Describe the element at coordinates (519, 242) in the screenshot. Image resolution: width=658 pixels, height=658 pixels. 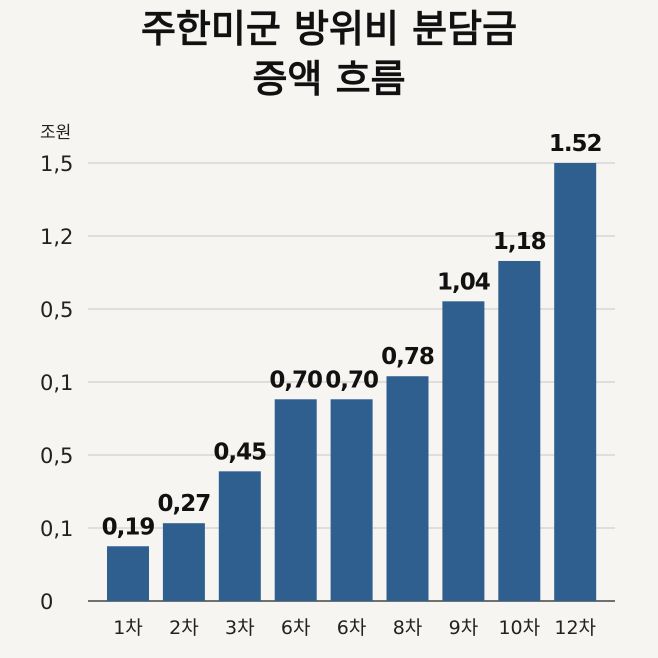
I see `data-label: 1,18` at that location.